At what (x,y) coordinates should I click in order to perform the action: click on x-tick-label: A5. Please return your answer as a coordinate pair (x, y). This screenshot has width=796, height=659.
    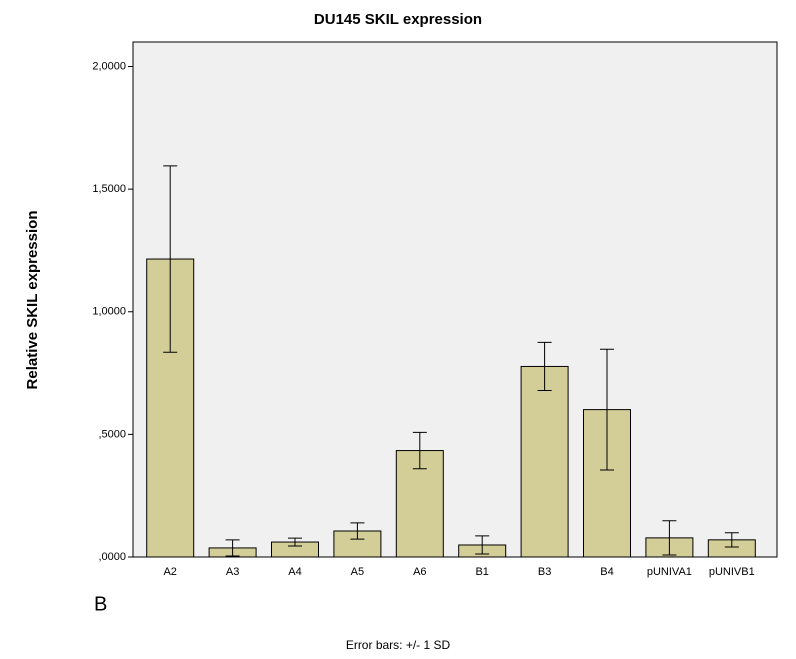
    Looking at the image, I should click on (357, 572).